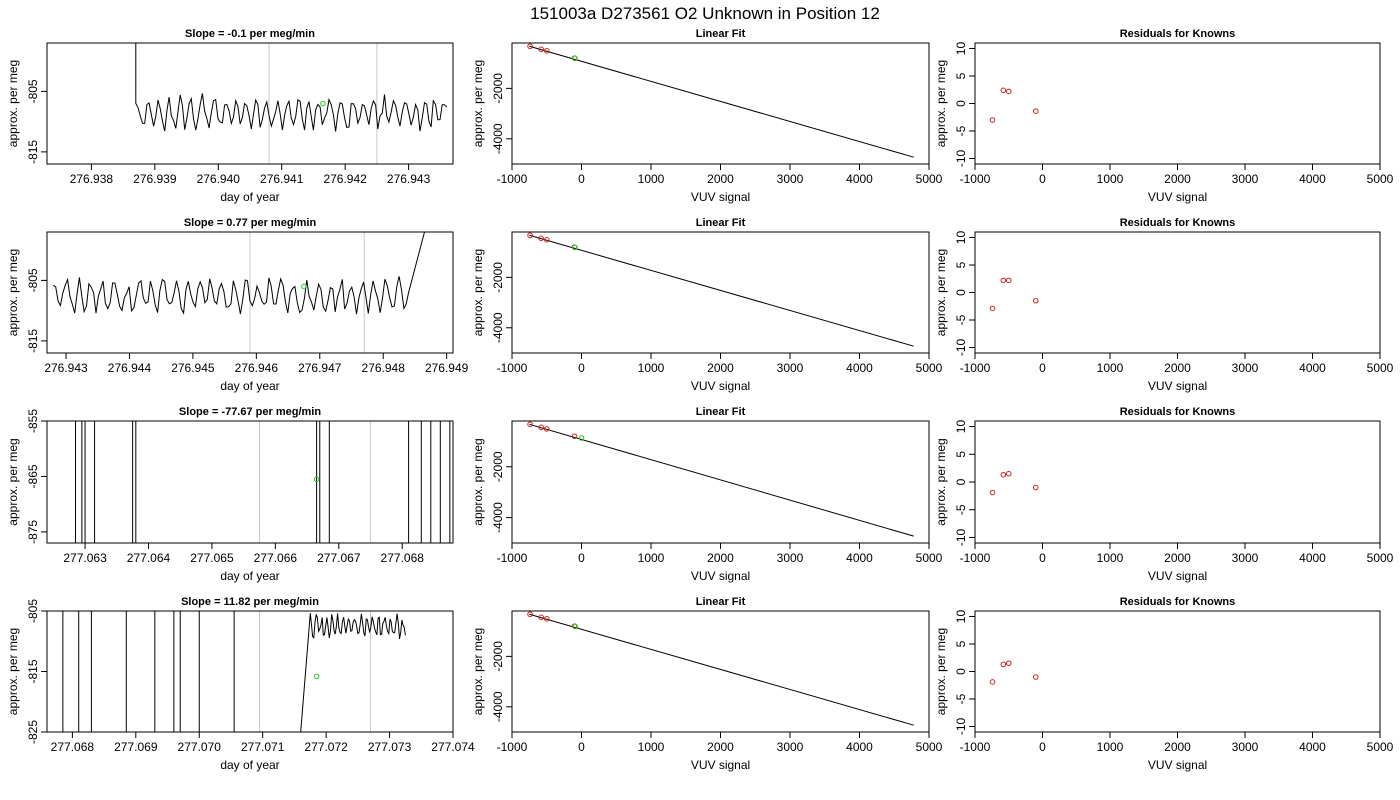  What do you see at coordinates (92, 179) in the screenshot?
I see `x-tick-label: 276.938` at bounding box center [92, 179].